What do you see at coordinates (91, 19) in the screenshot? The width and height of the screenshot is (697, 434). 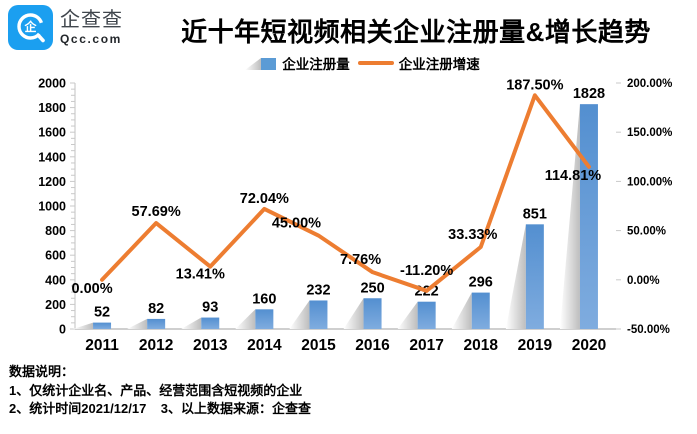 I see `brand-name-cn: 企查查` at bounding box center [91, 19].